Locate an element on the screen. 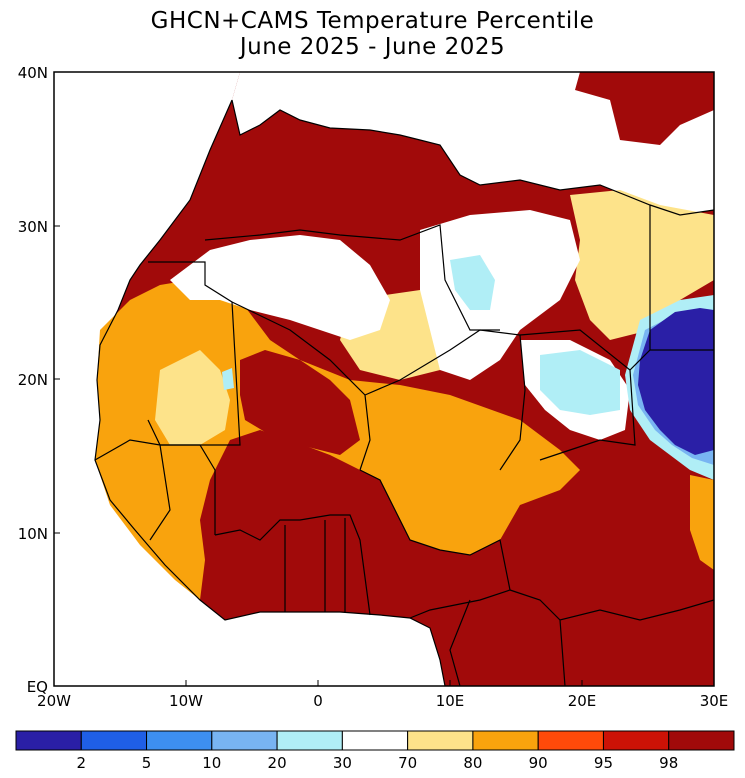  cool-zone-mali is located at coordinates (228, 379).